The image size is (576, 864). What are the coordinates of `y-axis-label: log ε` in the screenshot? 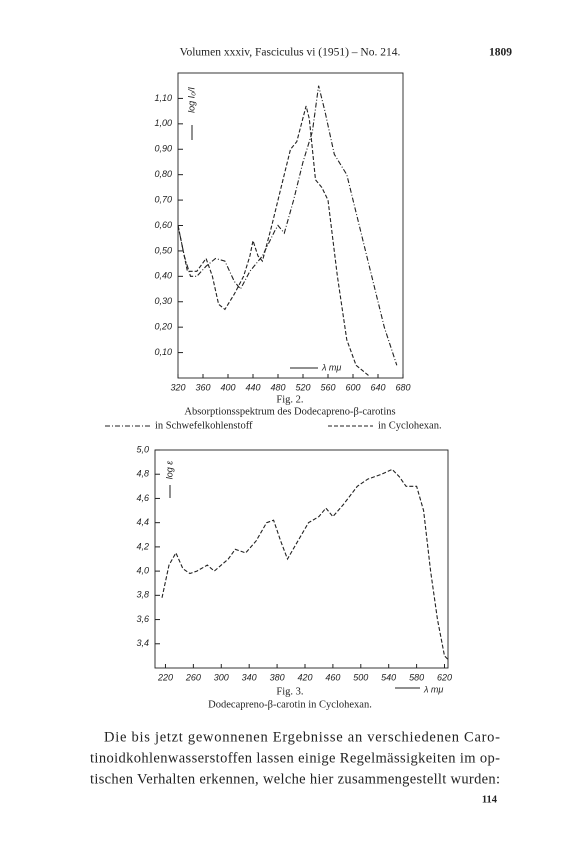 It's located at (169, 470).